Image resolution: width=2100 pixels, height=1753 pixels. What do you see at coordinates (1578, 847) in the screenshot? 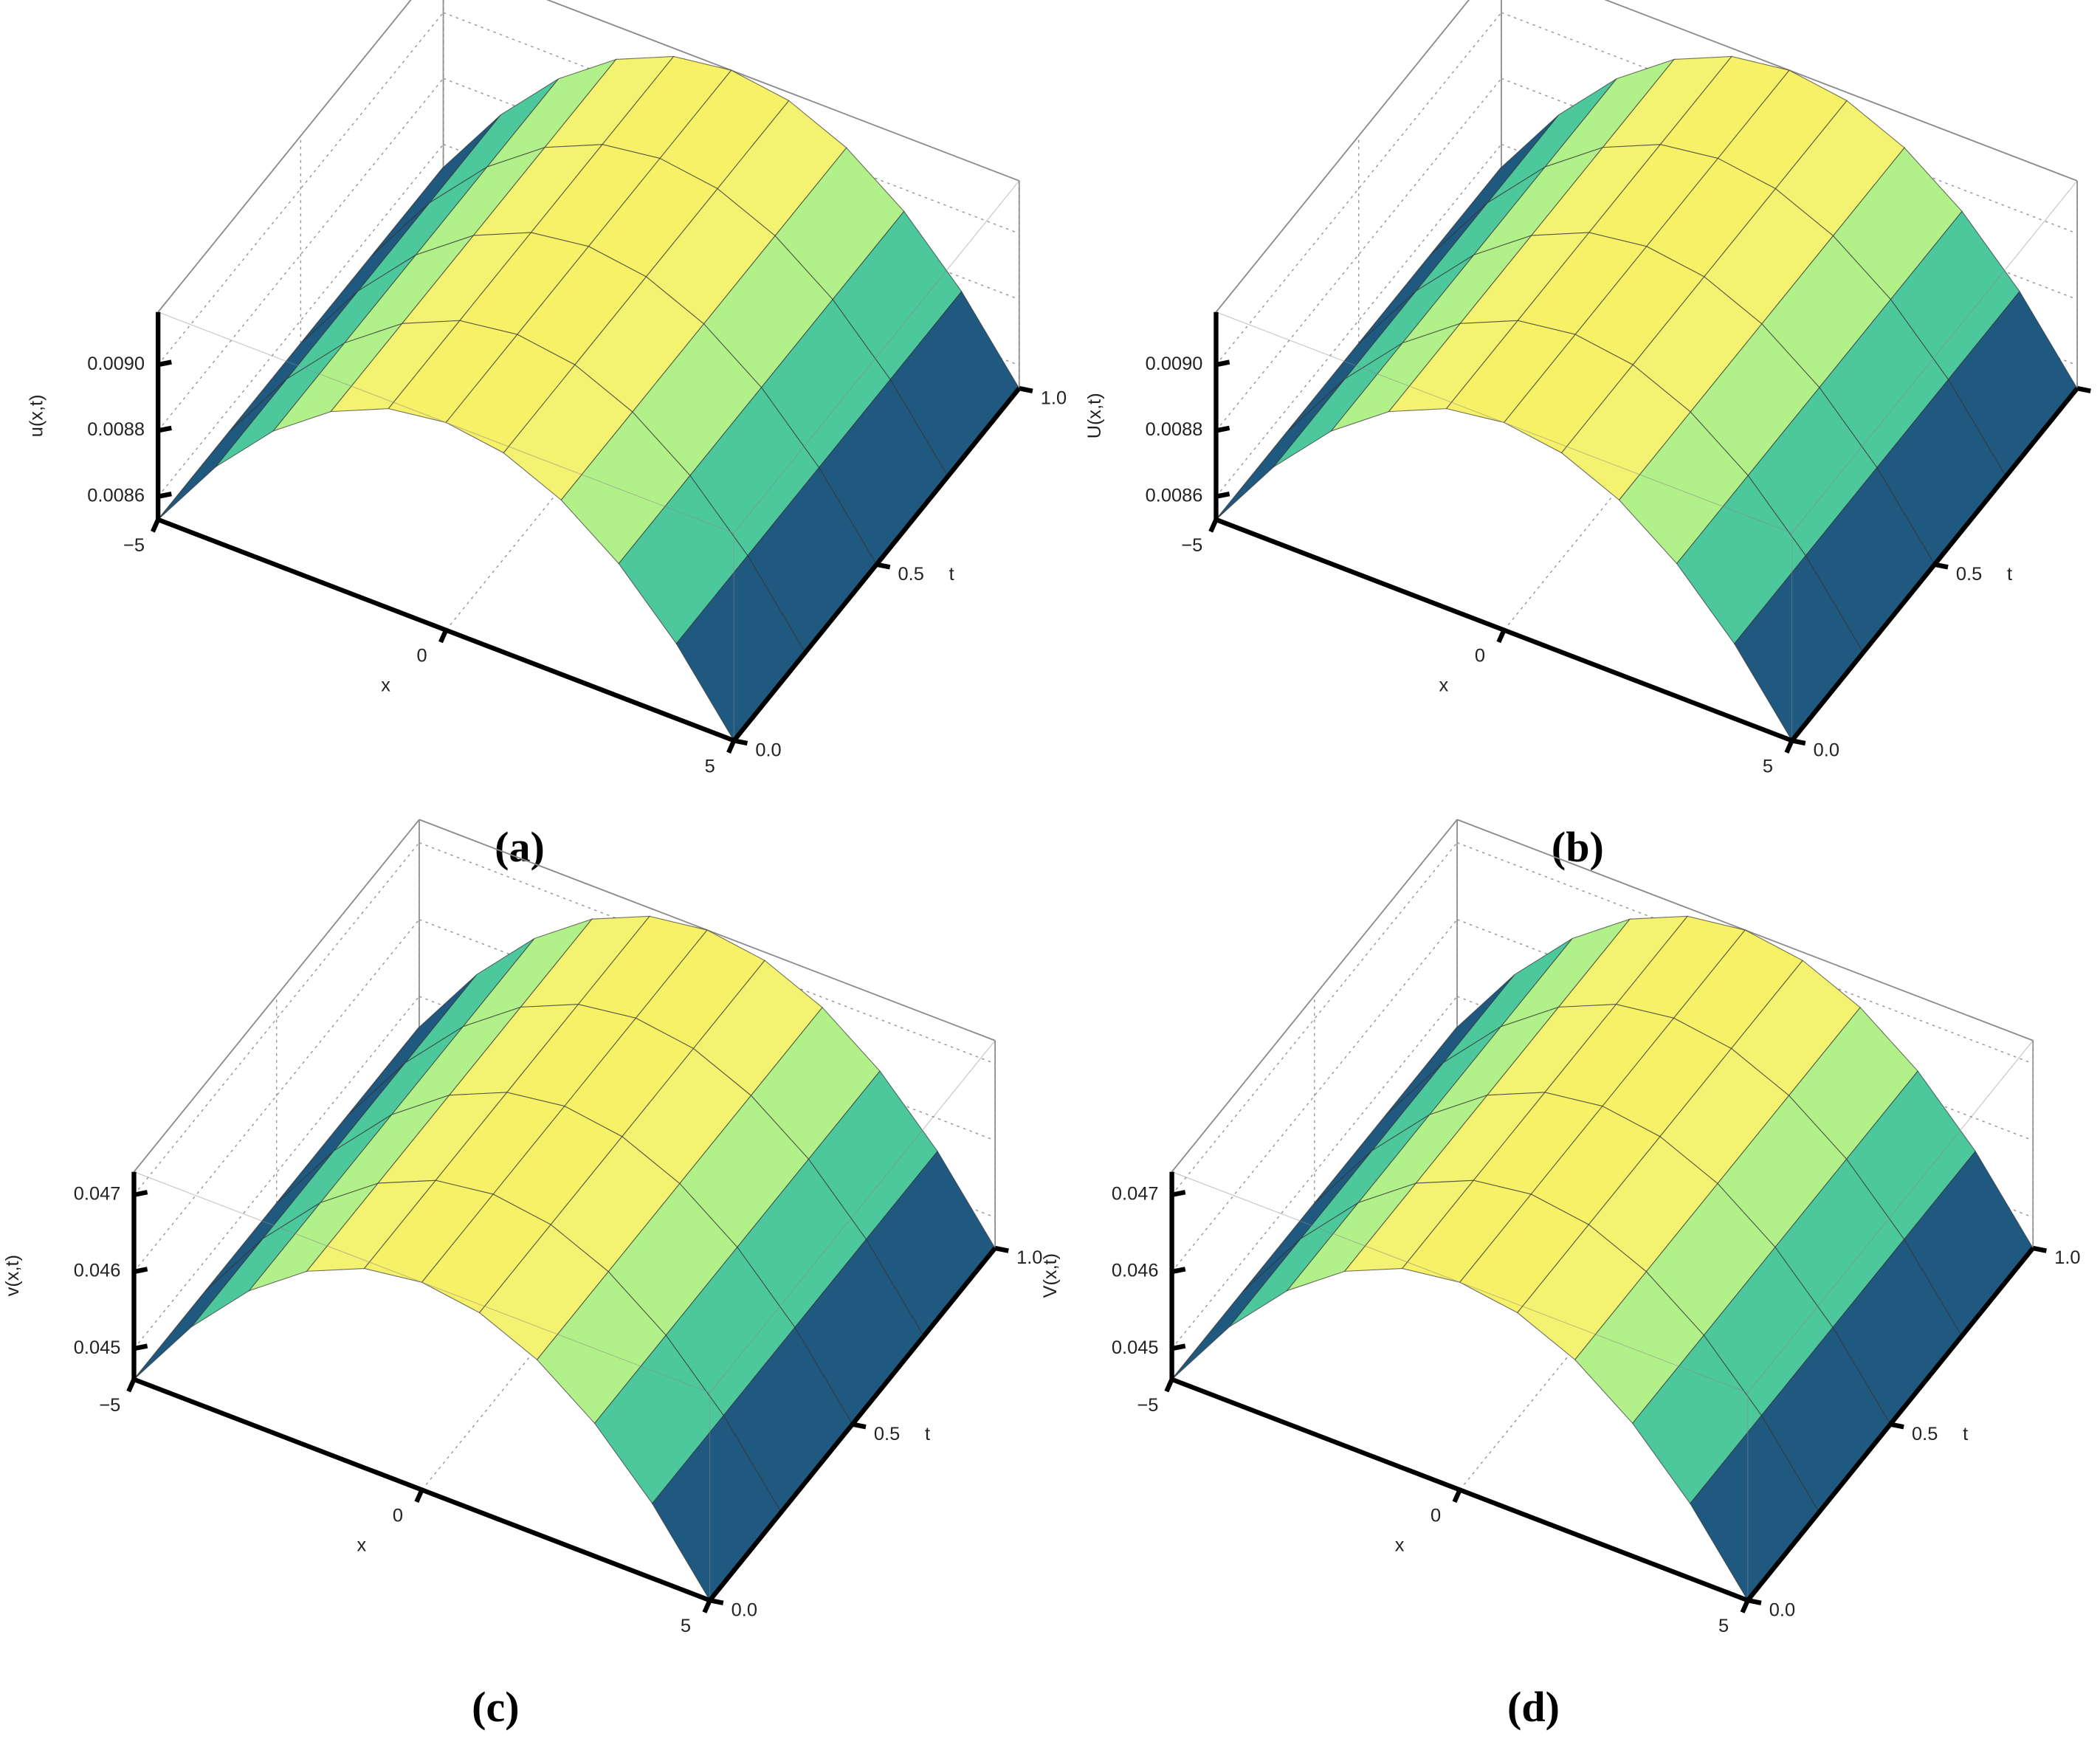
I see `caption: (b)` at bounding box center [1578, 847].